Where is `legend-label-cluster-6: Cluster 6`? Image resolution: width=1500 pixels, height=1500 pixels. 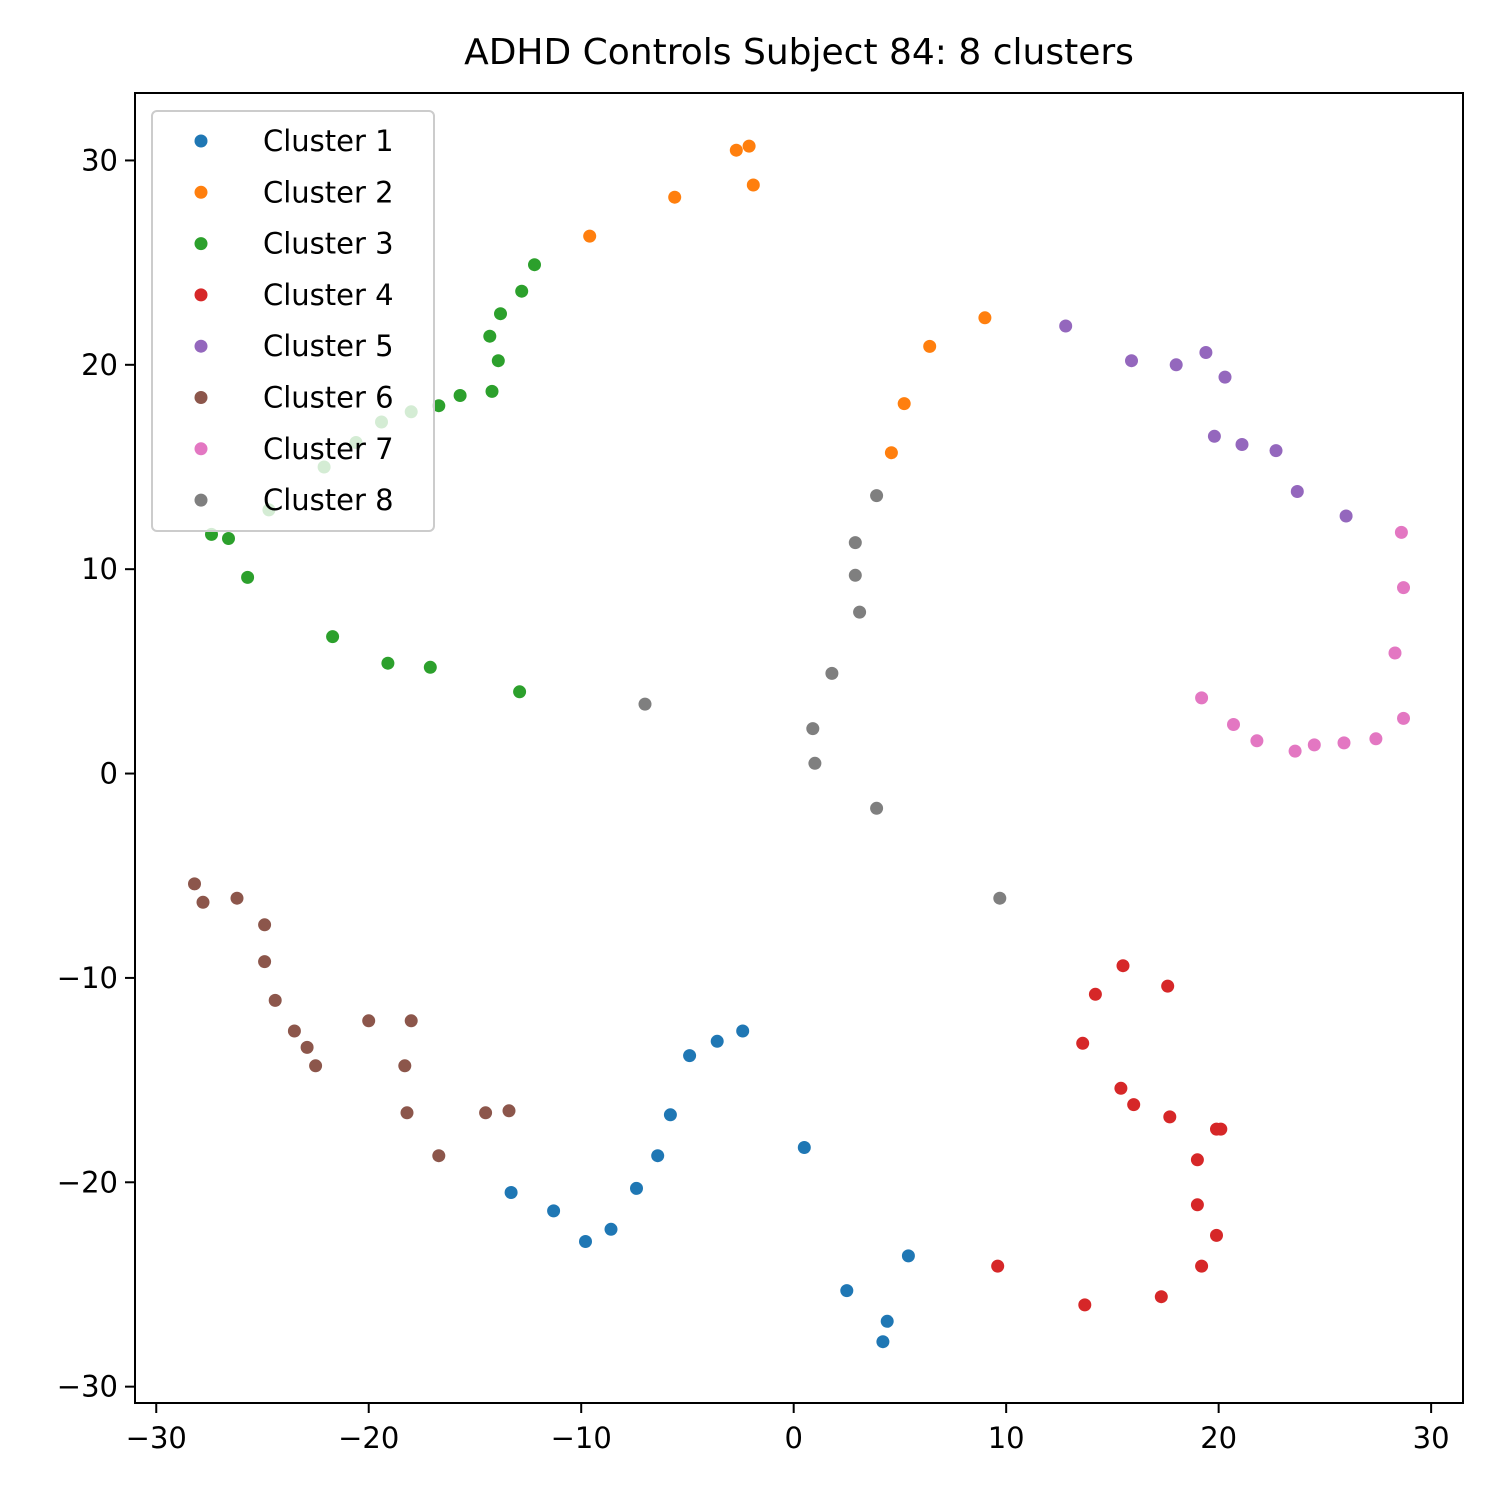 legend-label-cluster-6: Cluster 6 is located at coordinates (328, 398).